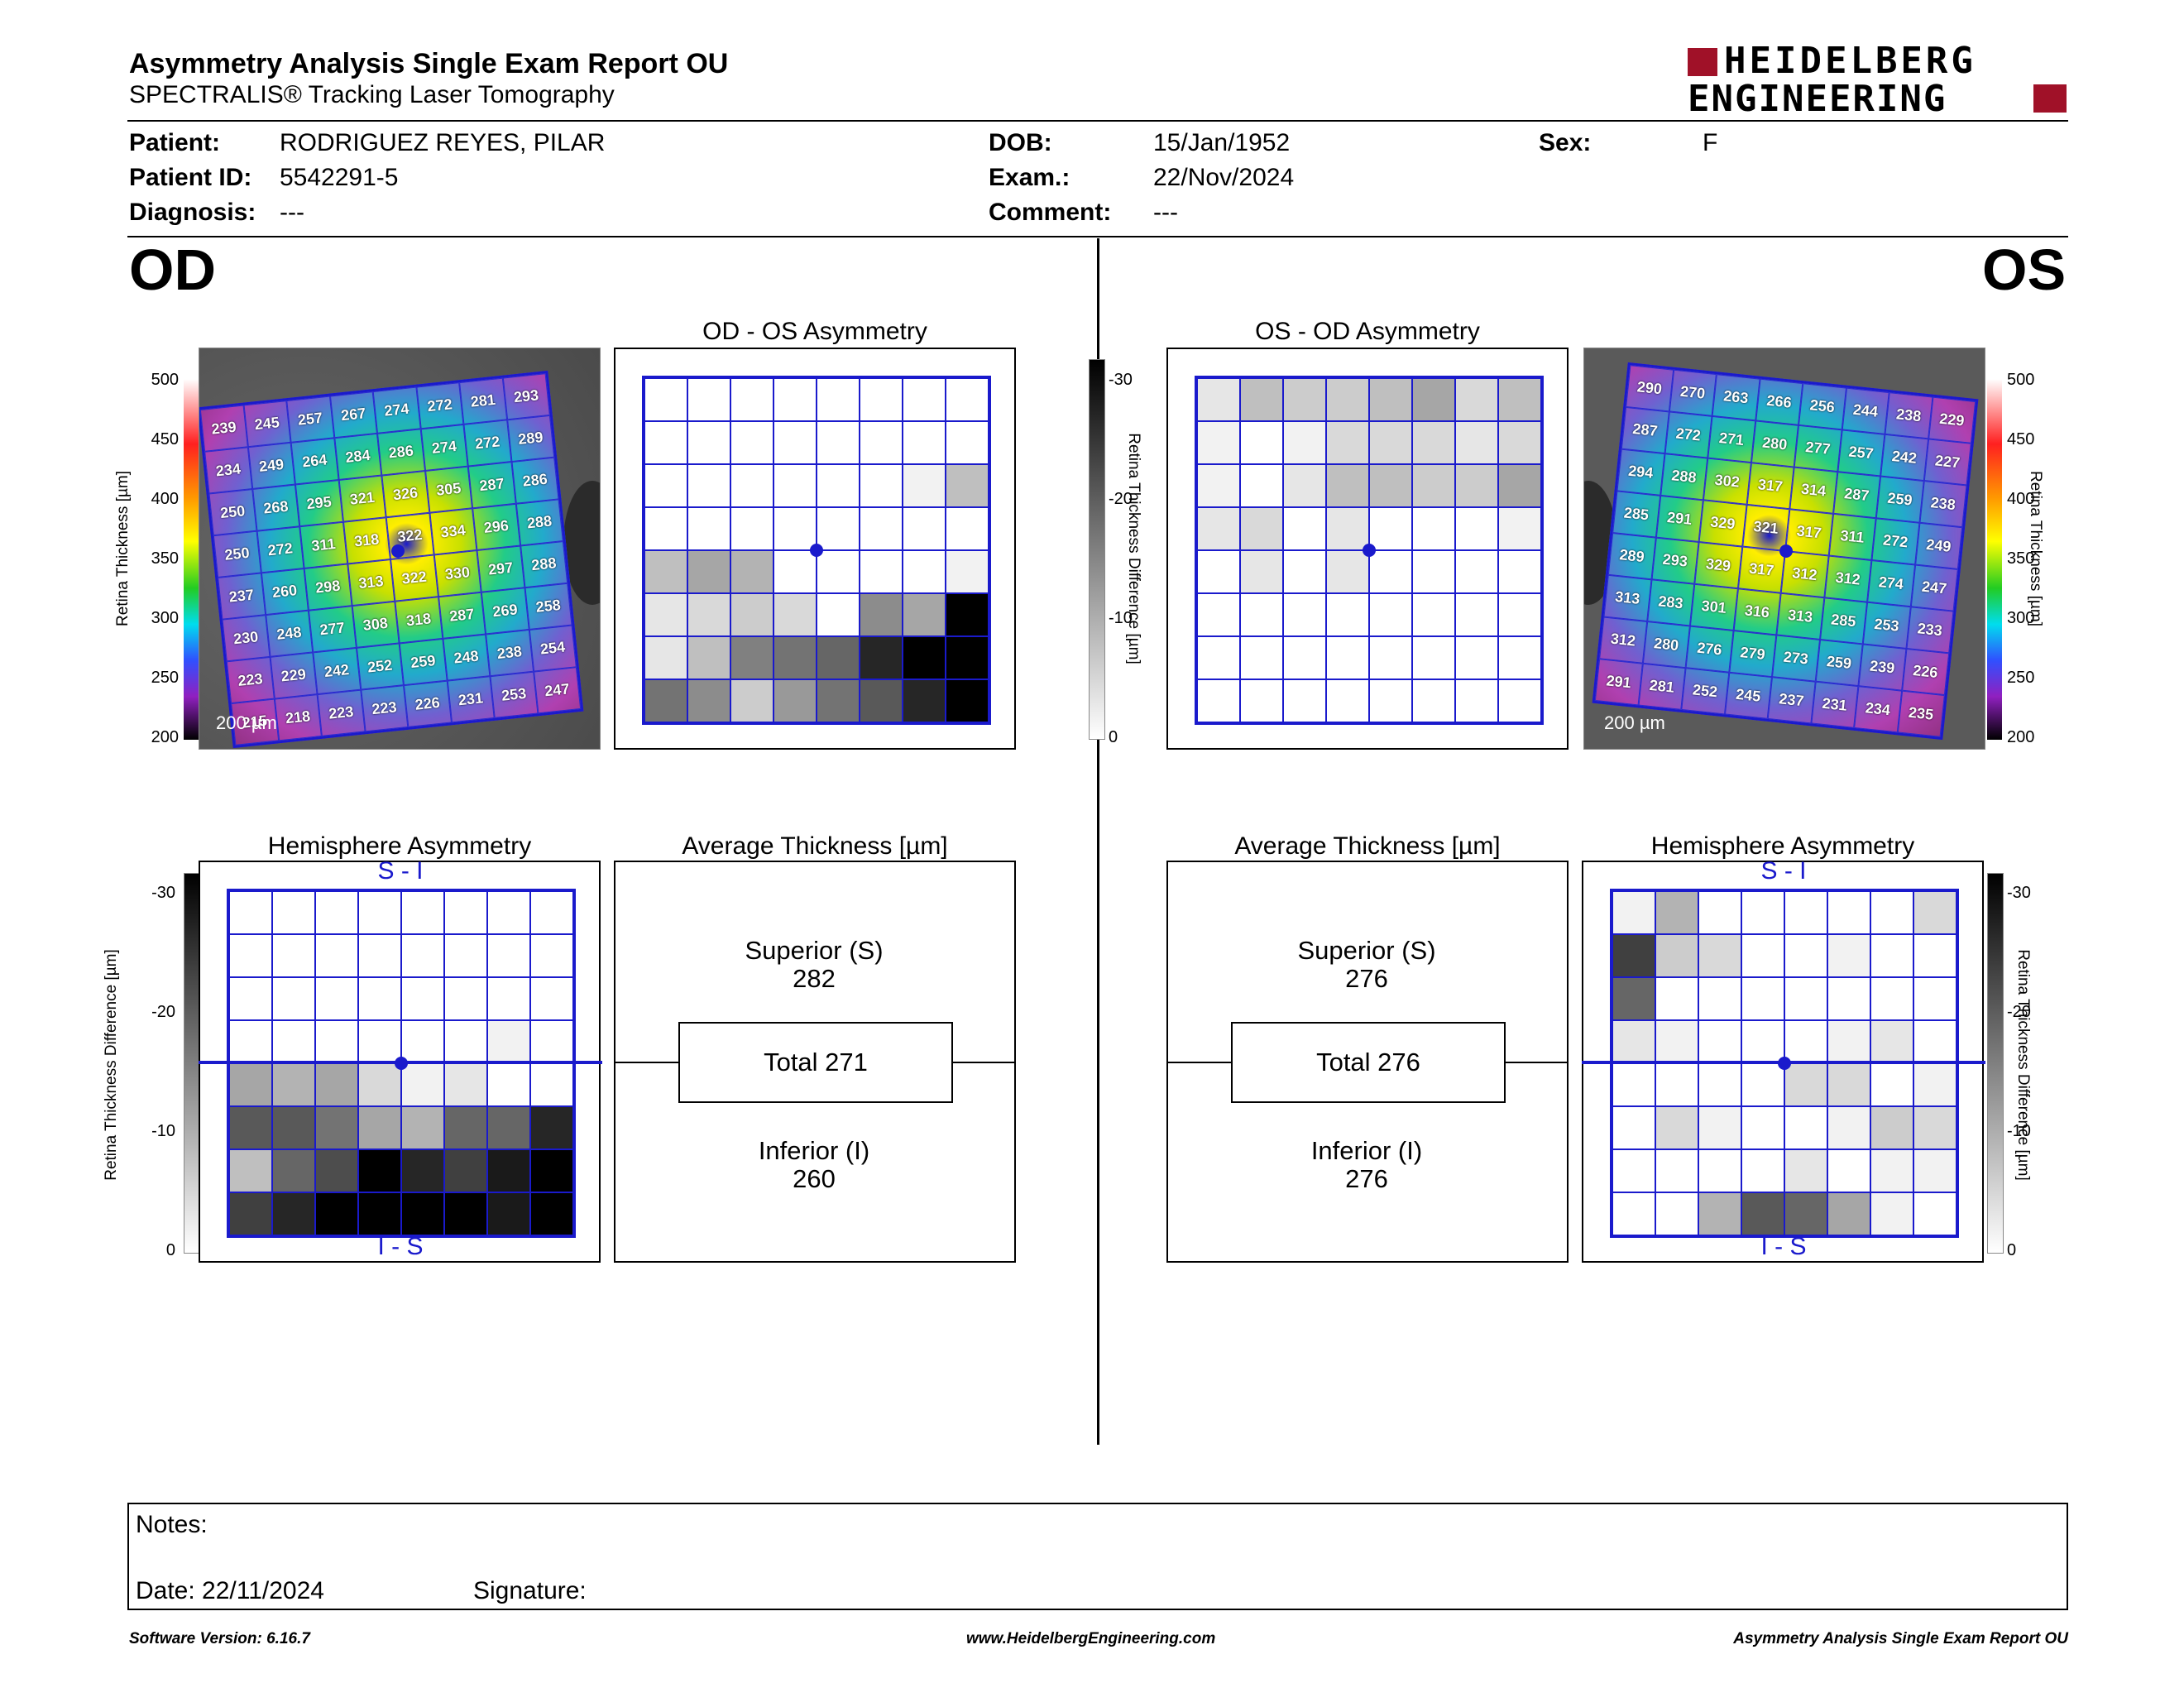 The width and height of the screenshot is (2184, 1688). What do you see at coordinates (1818, 448) in the screenshot?
I see `os-thickness-cell: 277` at bounding box center [1818, 448].